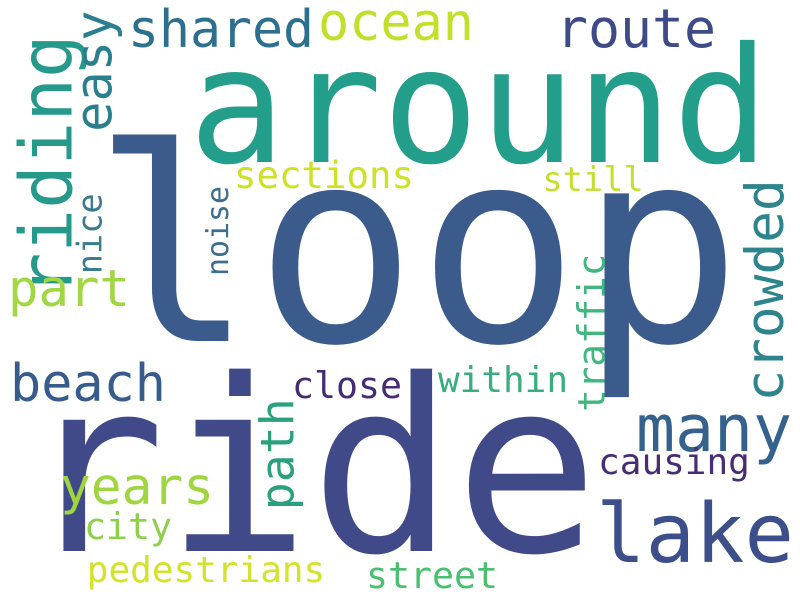  What do you see at coordinates (94, 71) in the screenshot?
I see `word-easy: easy` at bounding box center [94, 71].